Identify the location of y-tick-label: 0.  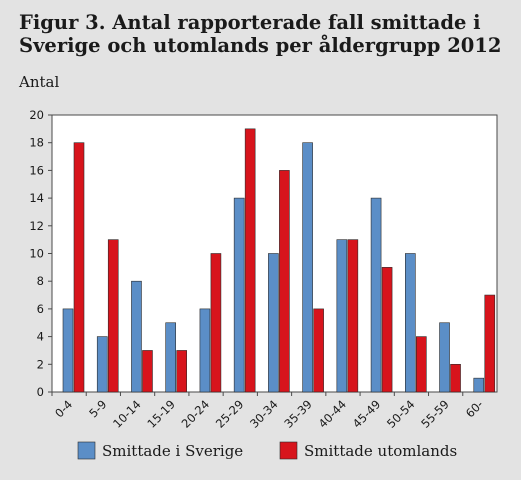
(40, 392).